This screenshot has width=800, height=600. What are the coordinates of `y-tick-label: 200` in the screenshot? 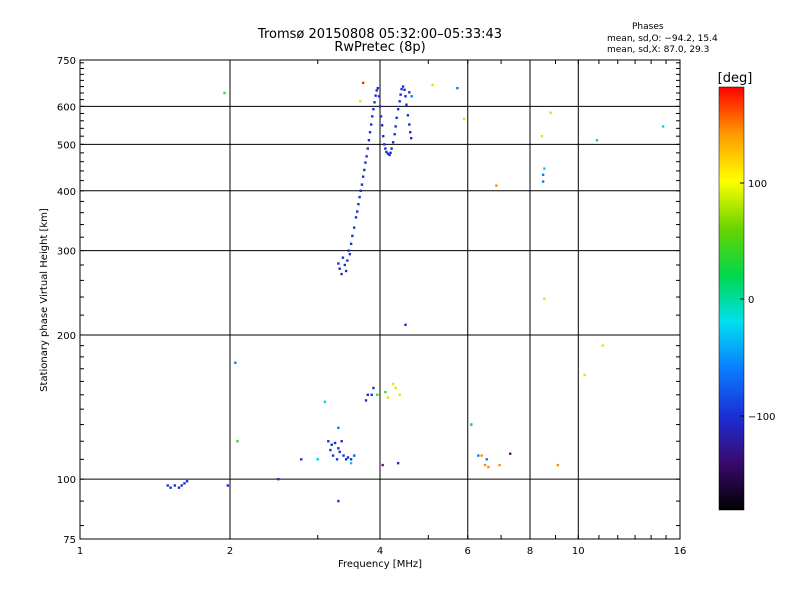 It's located at (66, 336).